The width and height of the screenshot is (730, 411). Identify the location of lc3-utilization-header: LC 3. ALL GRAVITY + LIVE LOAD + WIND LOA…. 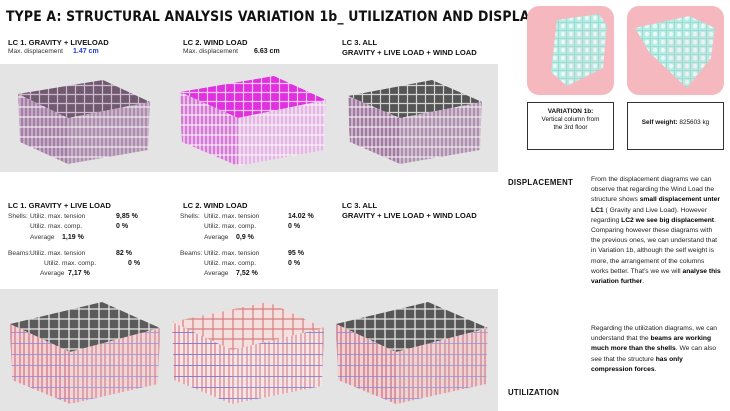
(409, 211).